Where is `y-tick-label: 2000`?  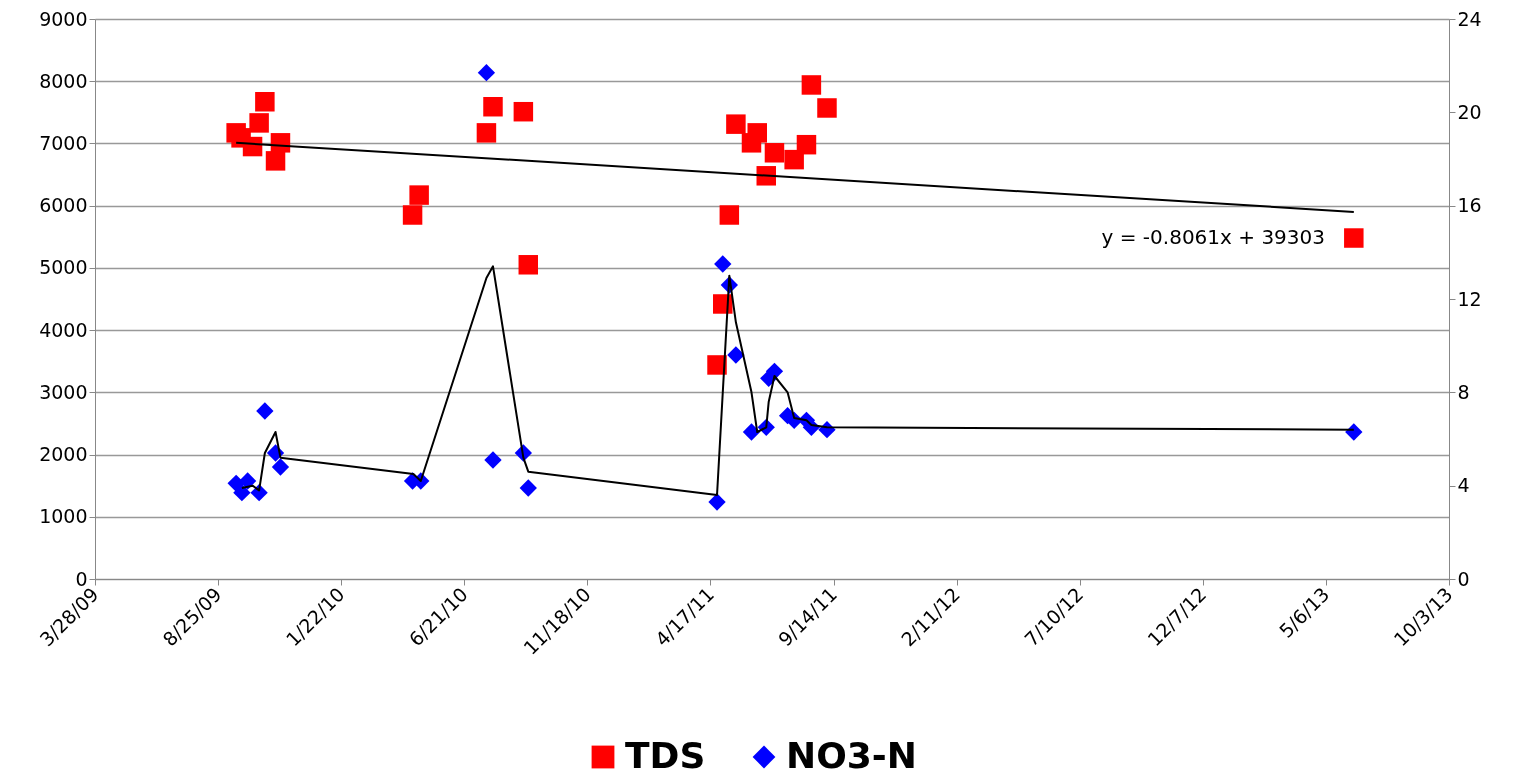
y-tick-label: 2000 is located at coordinates (63, 454).